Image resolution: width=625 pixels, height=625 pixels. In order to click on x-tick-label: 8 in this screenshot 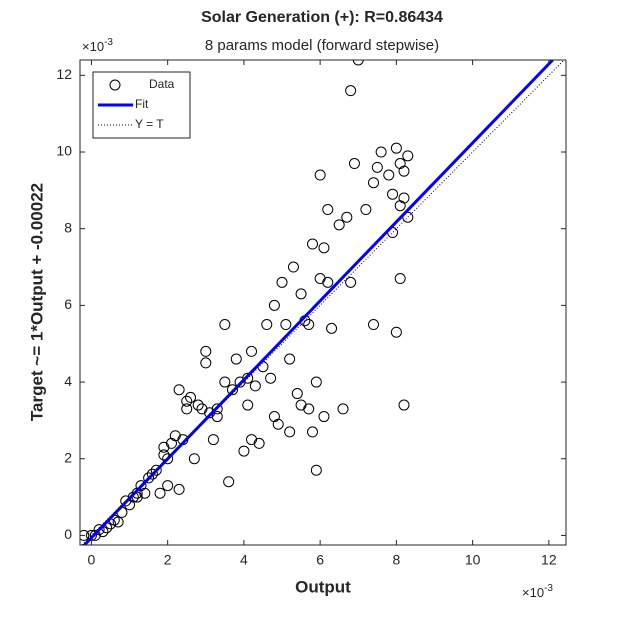, I will do `click(396, 560)`.